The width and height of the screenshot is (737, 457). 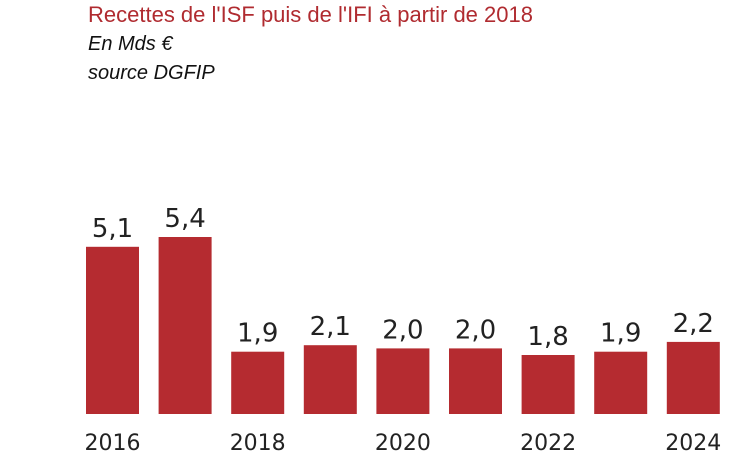 What do you see at coordinates (258, 382) in the screenshot?
I see `bar-2018` at bounding box center [258, 382].